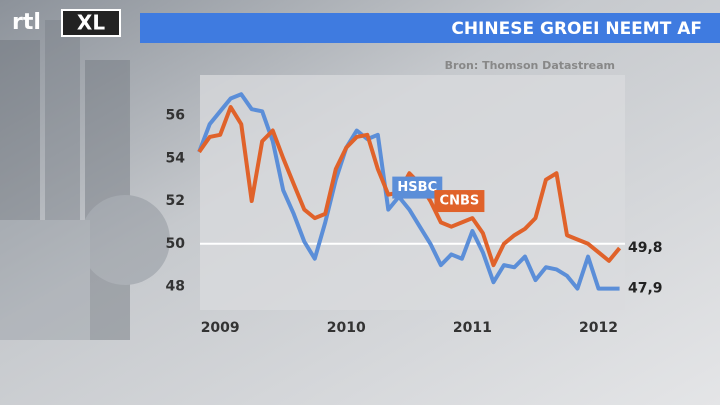 This screenshot has width=720, height=409. I want to click on y-tick-label: 52, so click(175, 201).